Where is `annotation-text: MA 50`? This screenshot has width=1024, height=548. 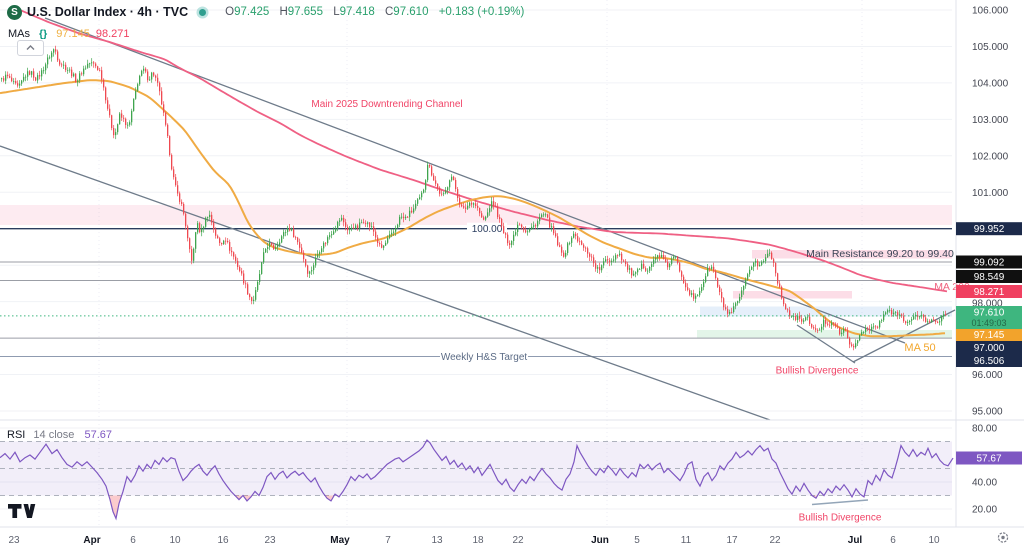 annotation-text: MA 50 is located at coordinates (919, 348).